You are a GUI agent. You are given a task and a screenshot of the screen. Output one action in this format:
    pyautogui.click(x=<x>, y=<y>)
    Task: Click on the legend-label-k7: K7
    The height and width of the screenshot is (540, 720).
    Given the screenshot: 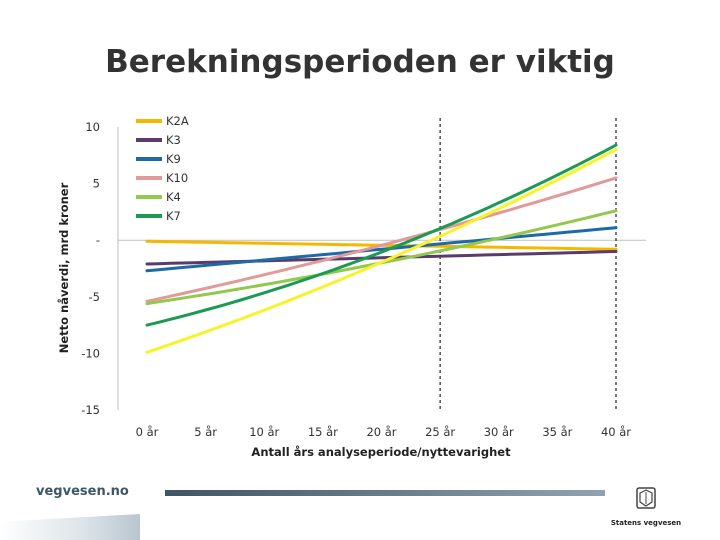 What is the action you would take?
    pyautogui.click(x=173, y=216)
    